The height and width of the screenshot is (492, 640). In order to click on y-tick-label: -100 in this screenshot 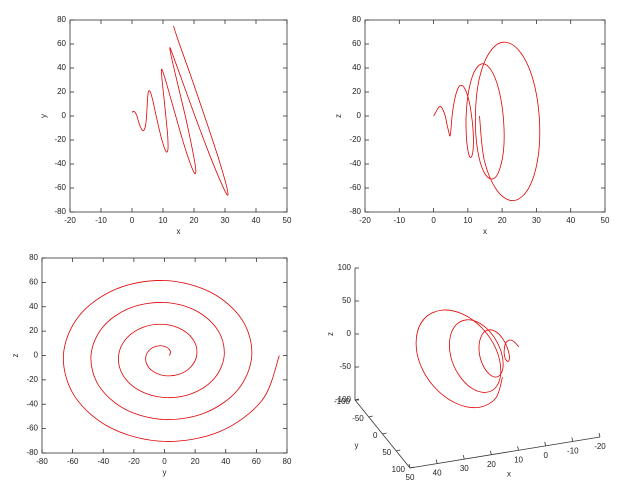, I will do `click(342, 401)`.